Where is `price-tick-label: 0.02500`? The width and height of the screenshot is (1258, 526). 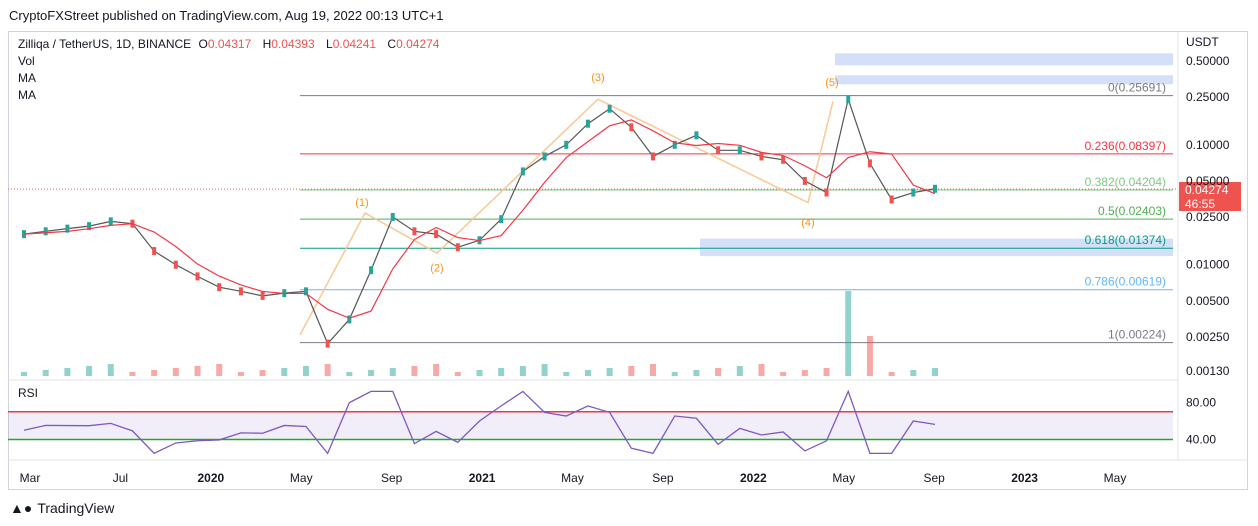 price-tick-label: 0.02500 is located at coordinates (1208, 217).